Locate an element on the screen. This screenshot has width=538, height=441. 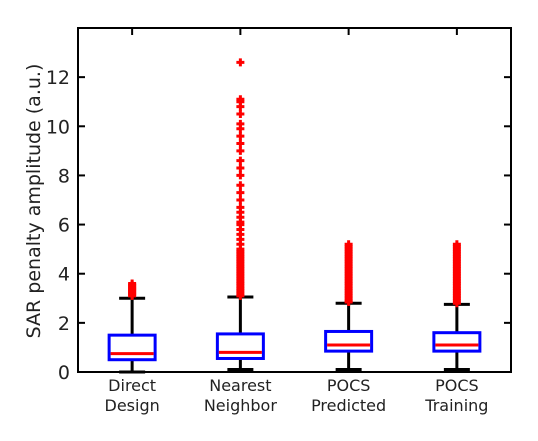
category-label: Direct is located at coordinates (132, 385).